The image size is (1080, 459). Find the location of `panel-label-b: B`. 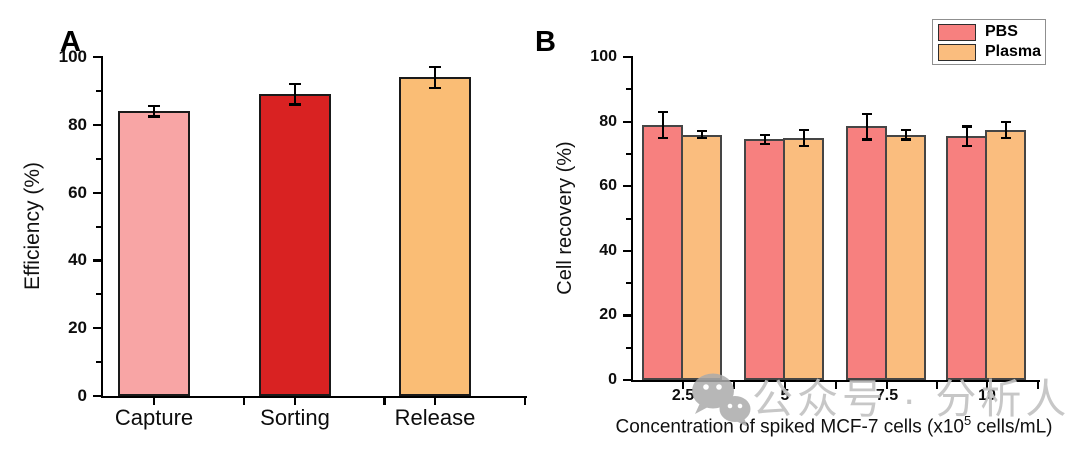

panel-label-b: B is located at coordinates (545, 42).